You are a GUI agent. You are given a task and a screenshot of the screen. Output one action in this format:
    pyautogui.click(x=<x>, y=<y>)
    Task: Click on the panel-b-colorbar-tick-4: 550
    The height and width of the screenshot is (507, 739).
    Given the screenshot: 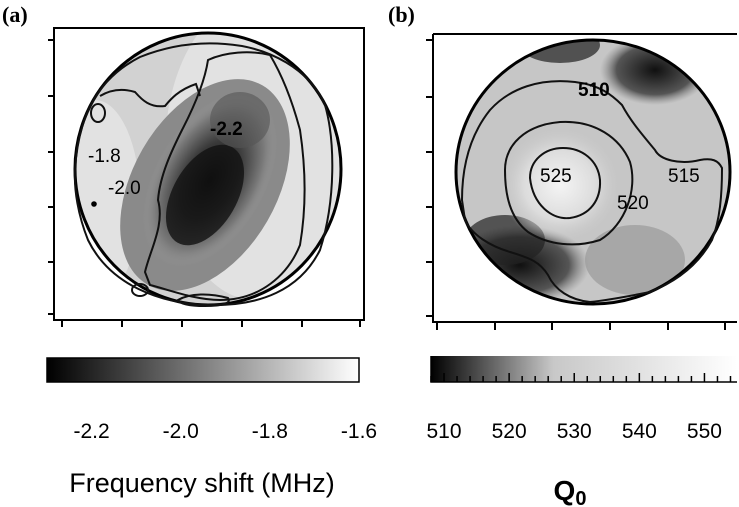 What is the action you would take?
    pyautogui.click(x=704, y=431)
    